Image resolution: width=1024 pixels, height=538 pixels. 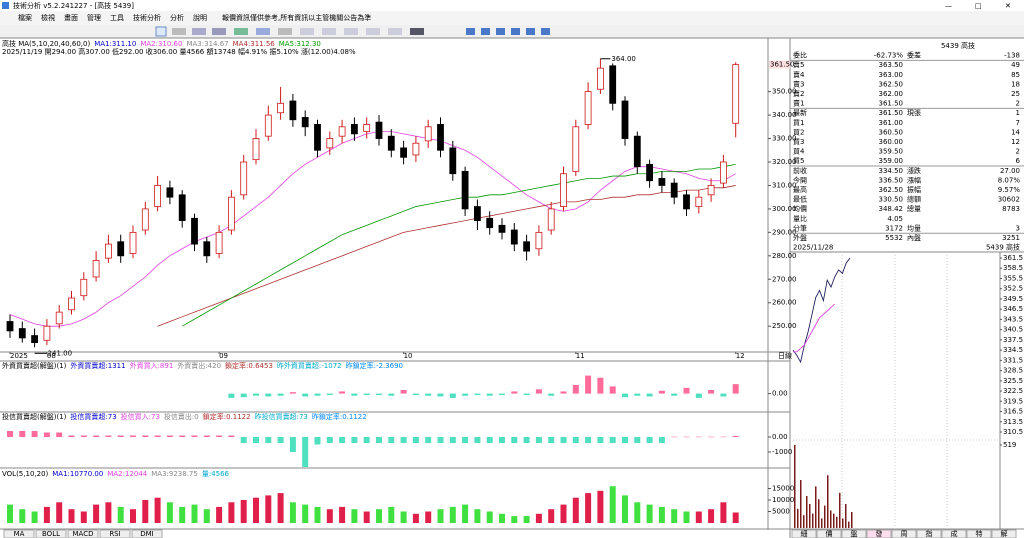 I want to click on y-tick-label: 340.00, so click(x=784, y=115).